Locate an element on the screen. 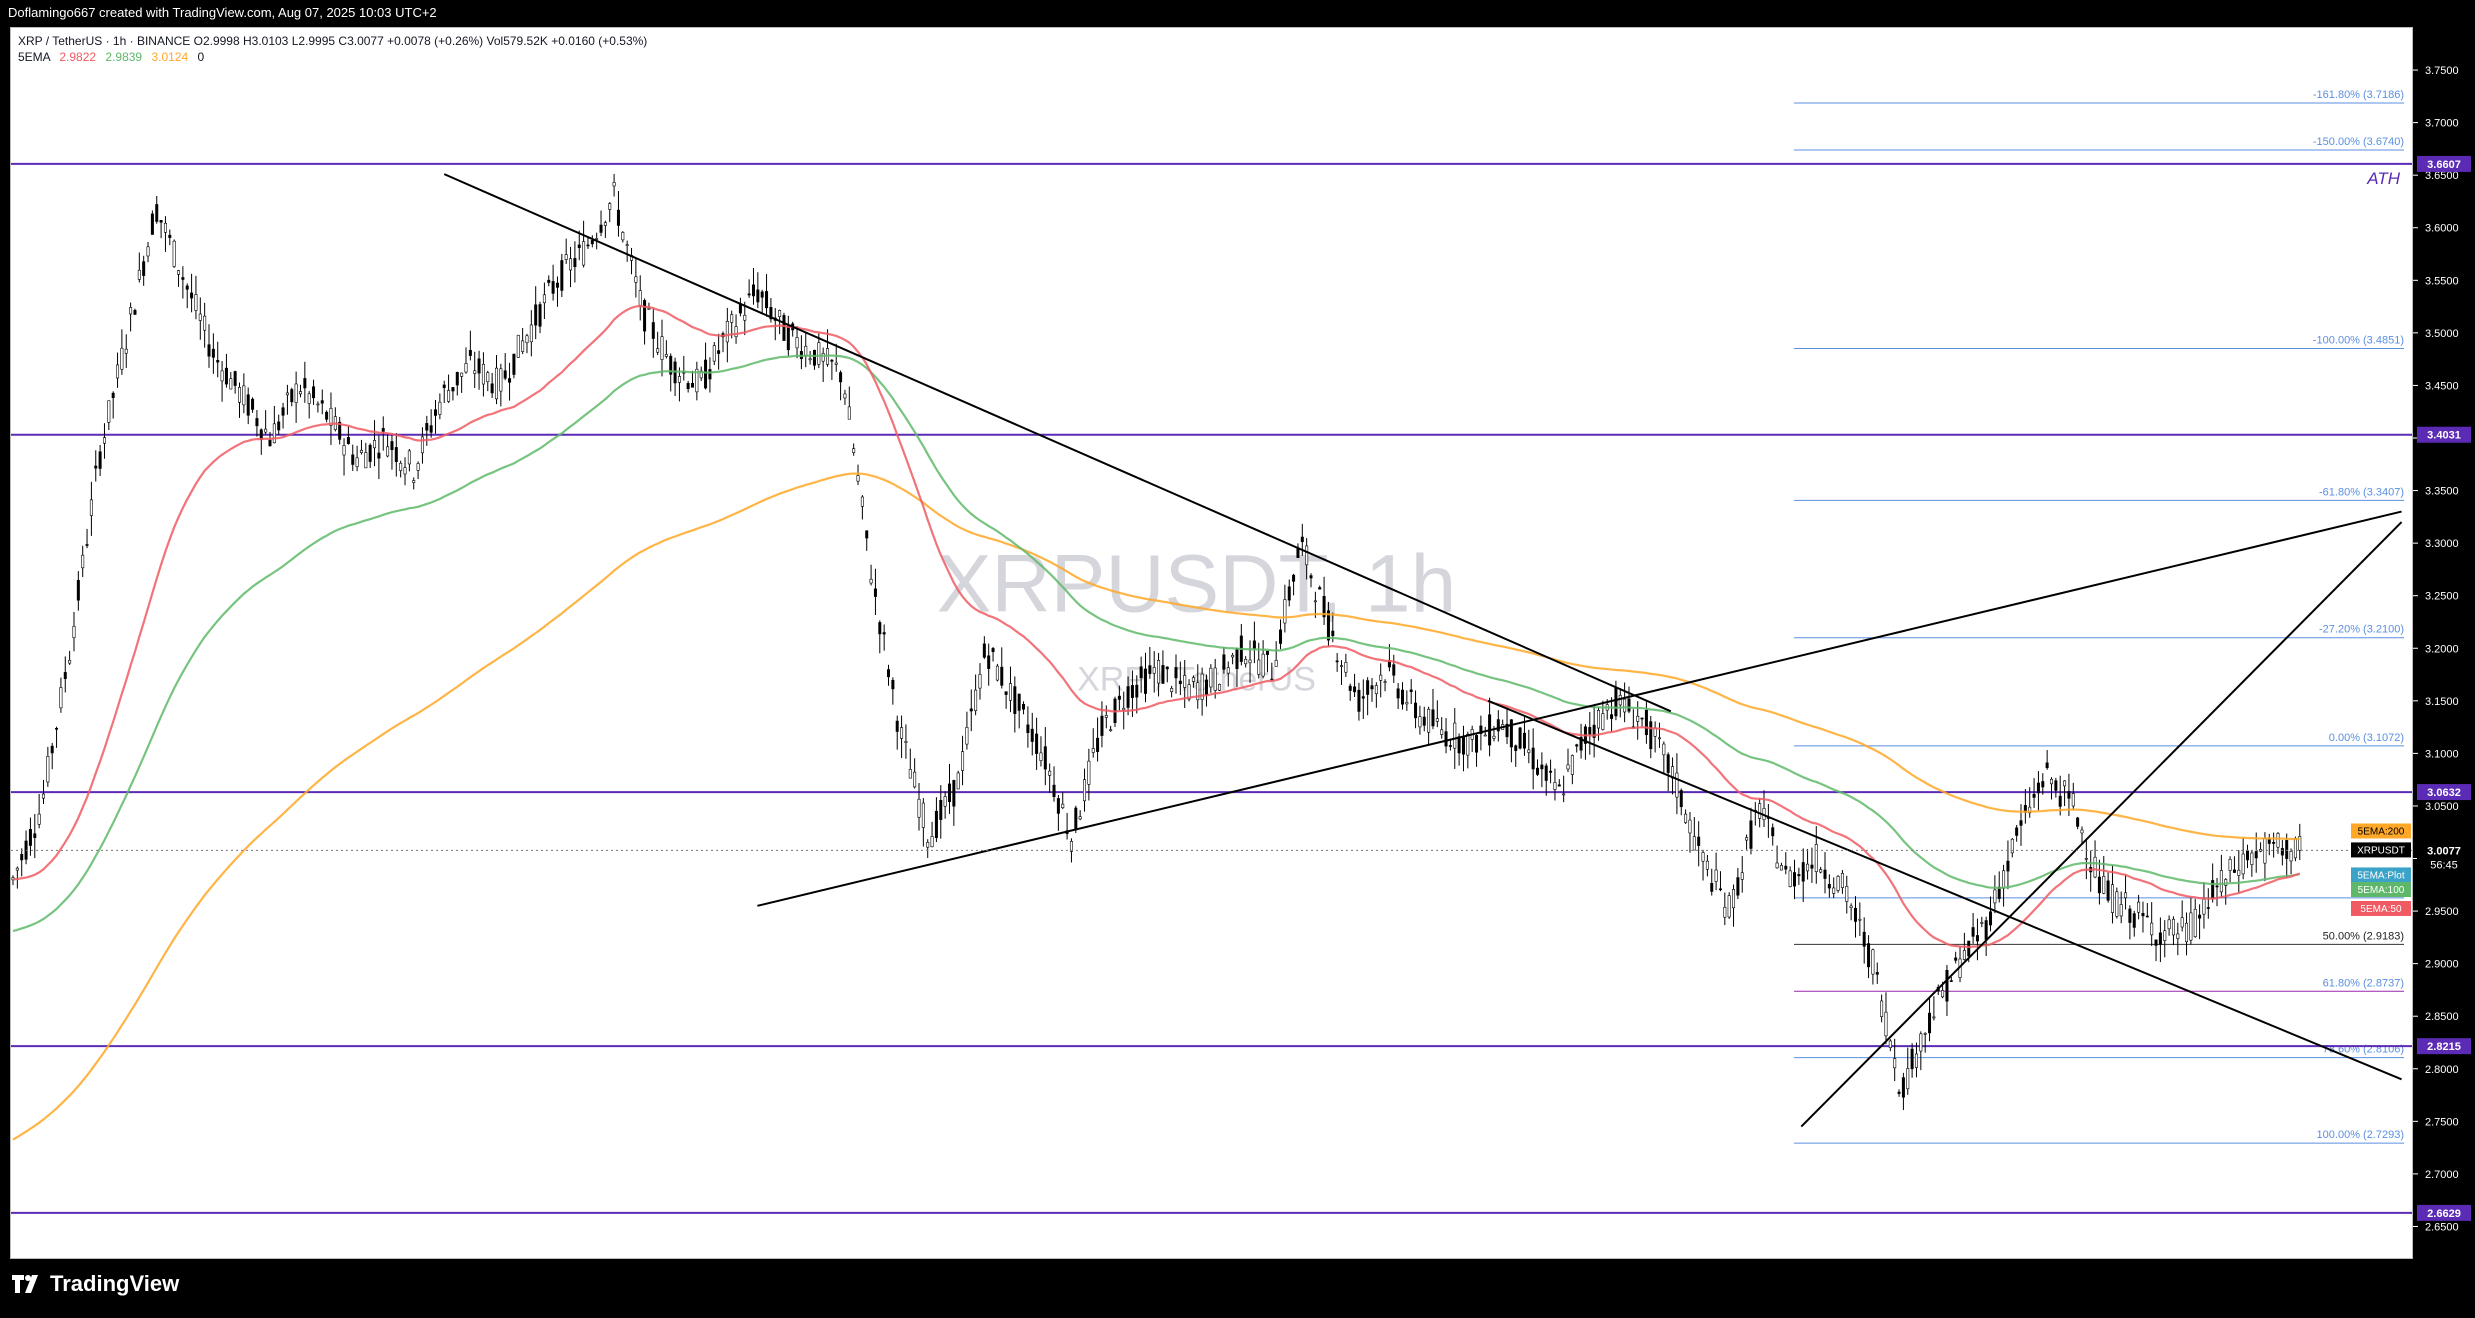 The width and height of the screenshot is (2475, 1318). fib-level-label: -161.80% (3.7186) is located at coordinates (2358, 95).